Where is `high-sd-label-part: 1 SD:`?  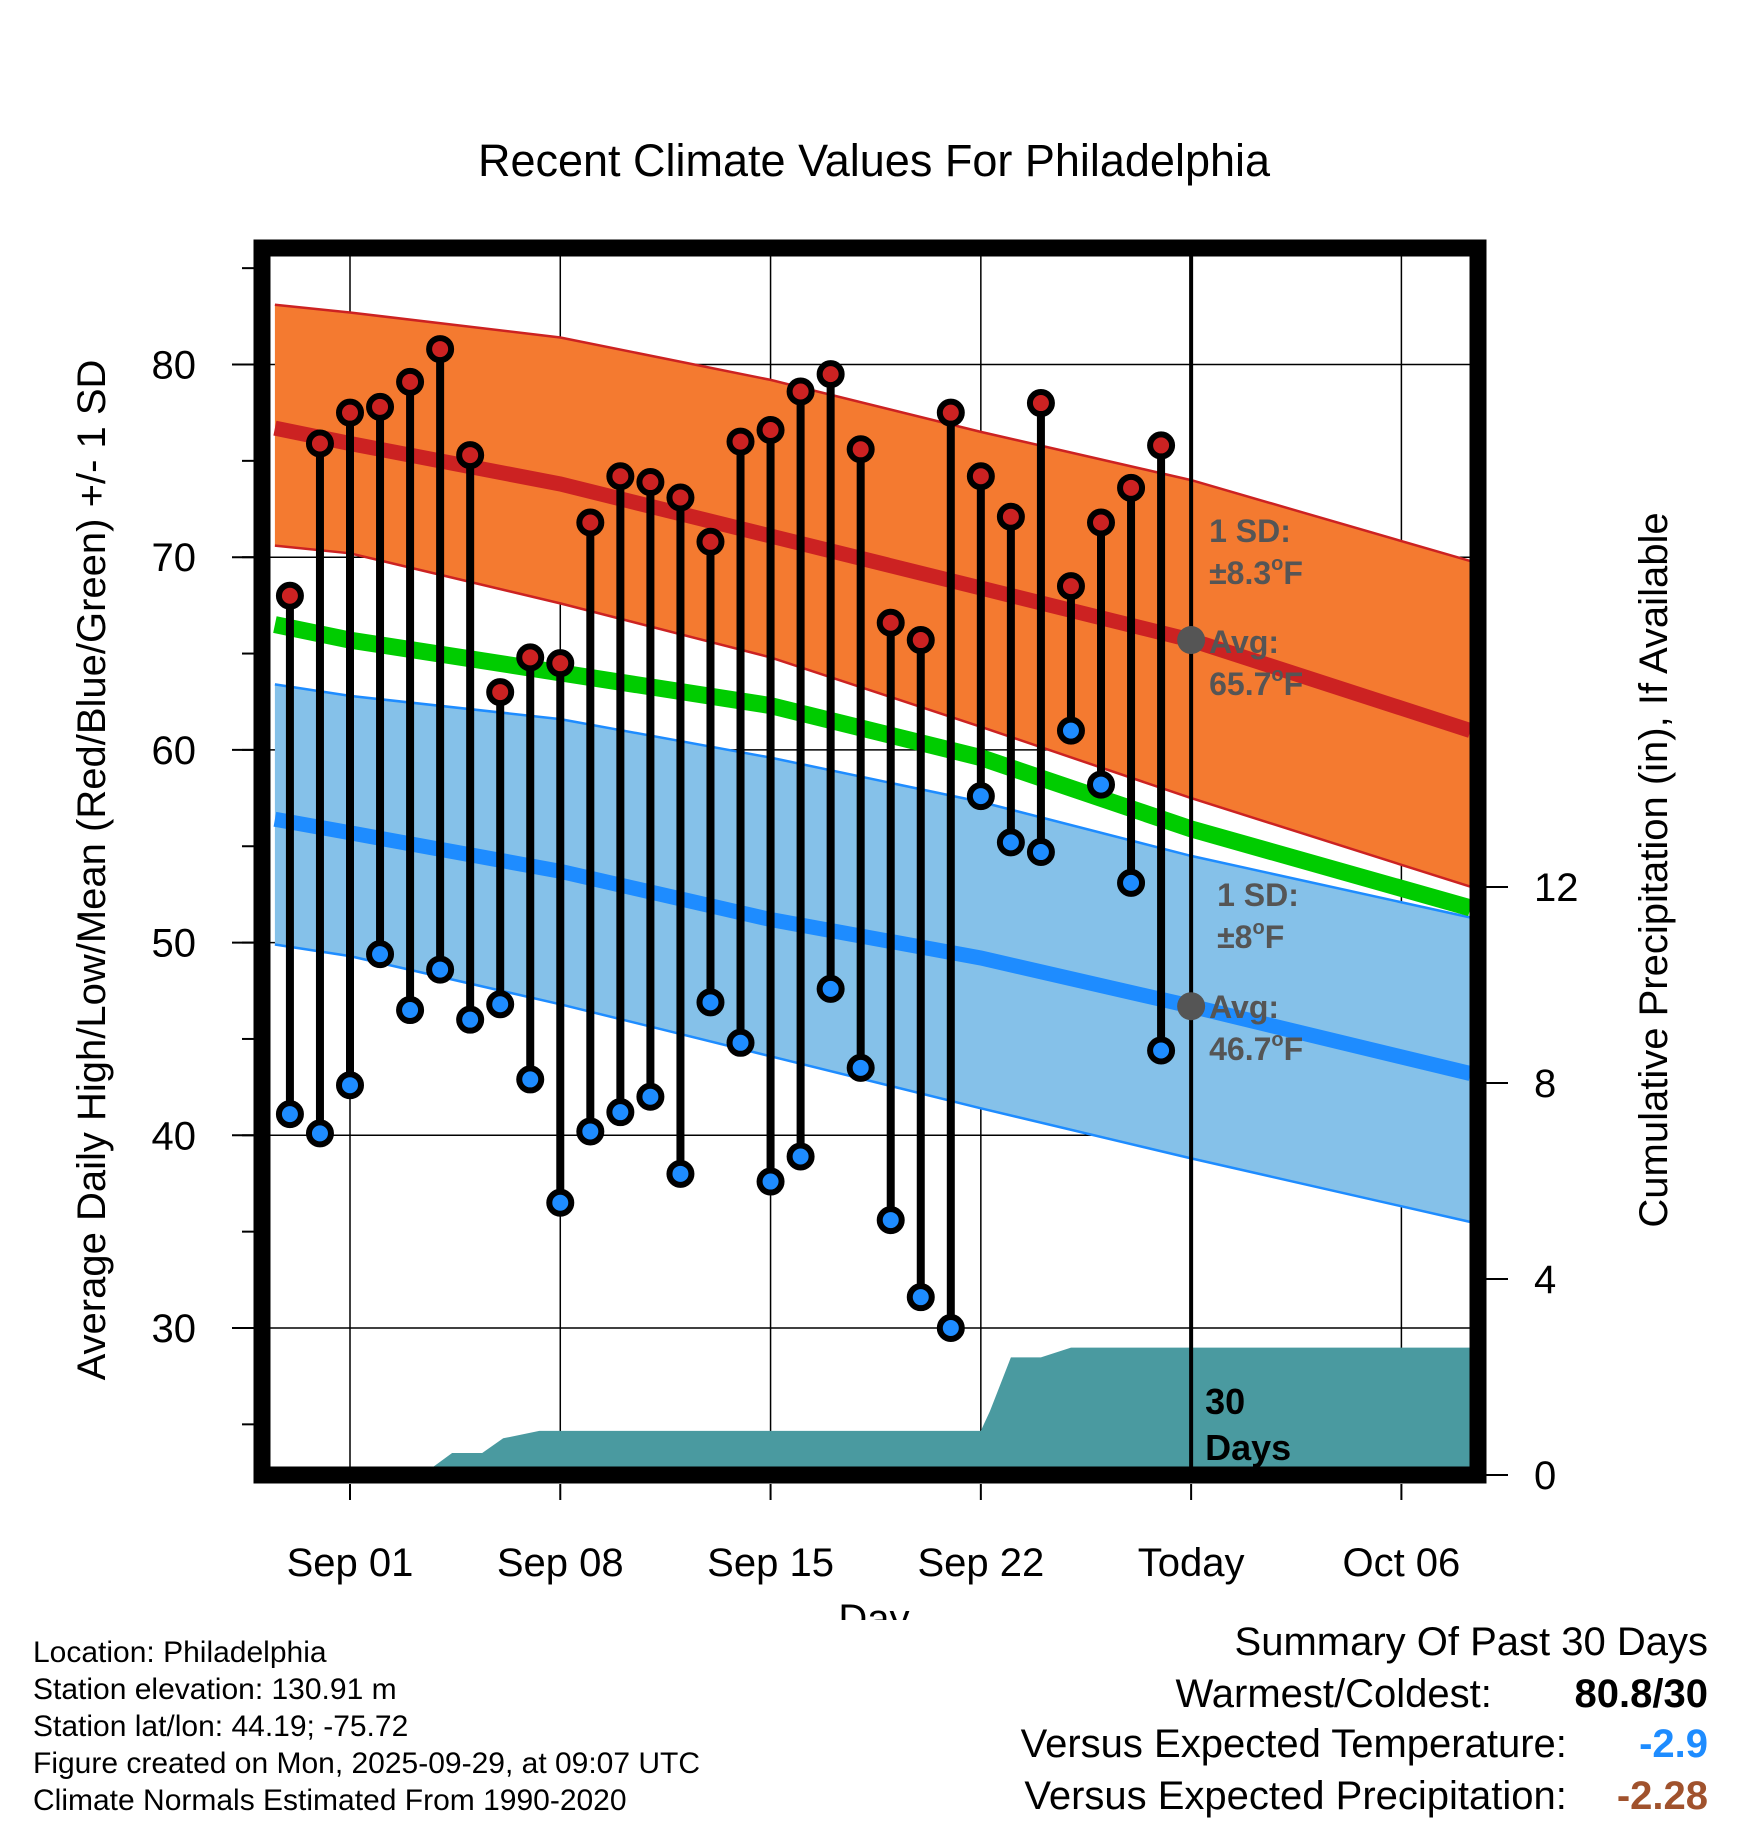 high-sd-label-part: 1 SD: is located at coordinates (1250, 531).